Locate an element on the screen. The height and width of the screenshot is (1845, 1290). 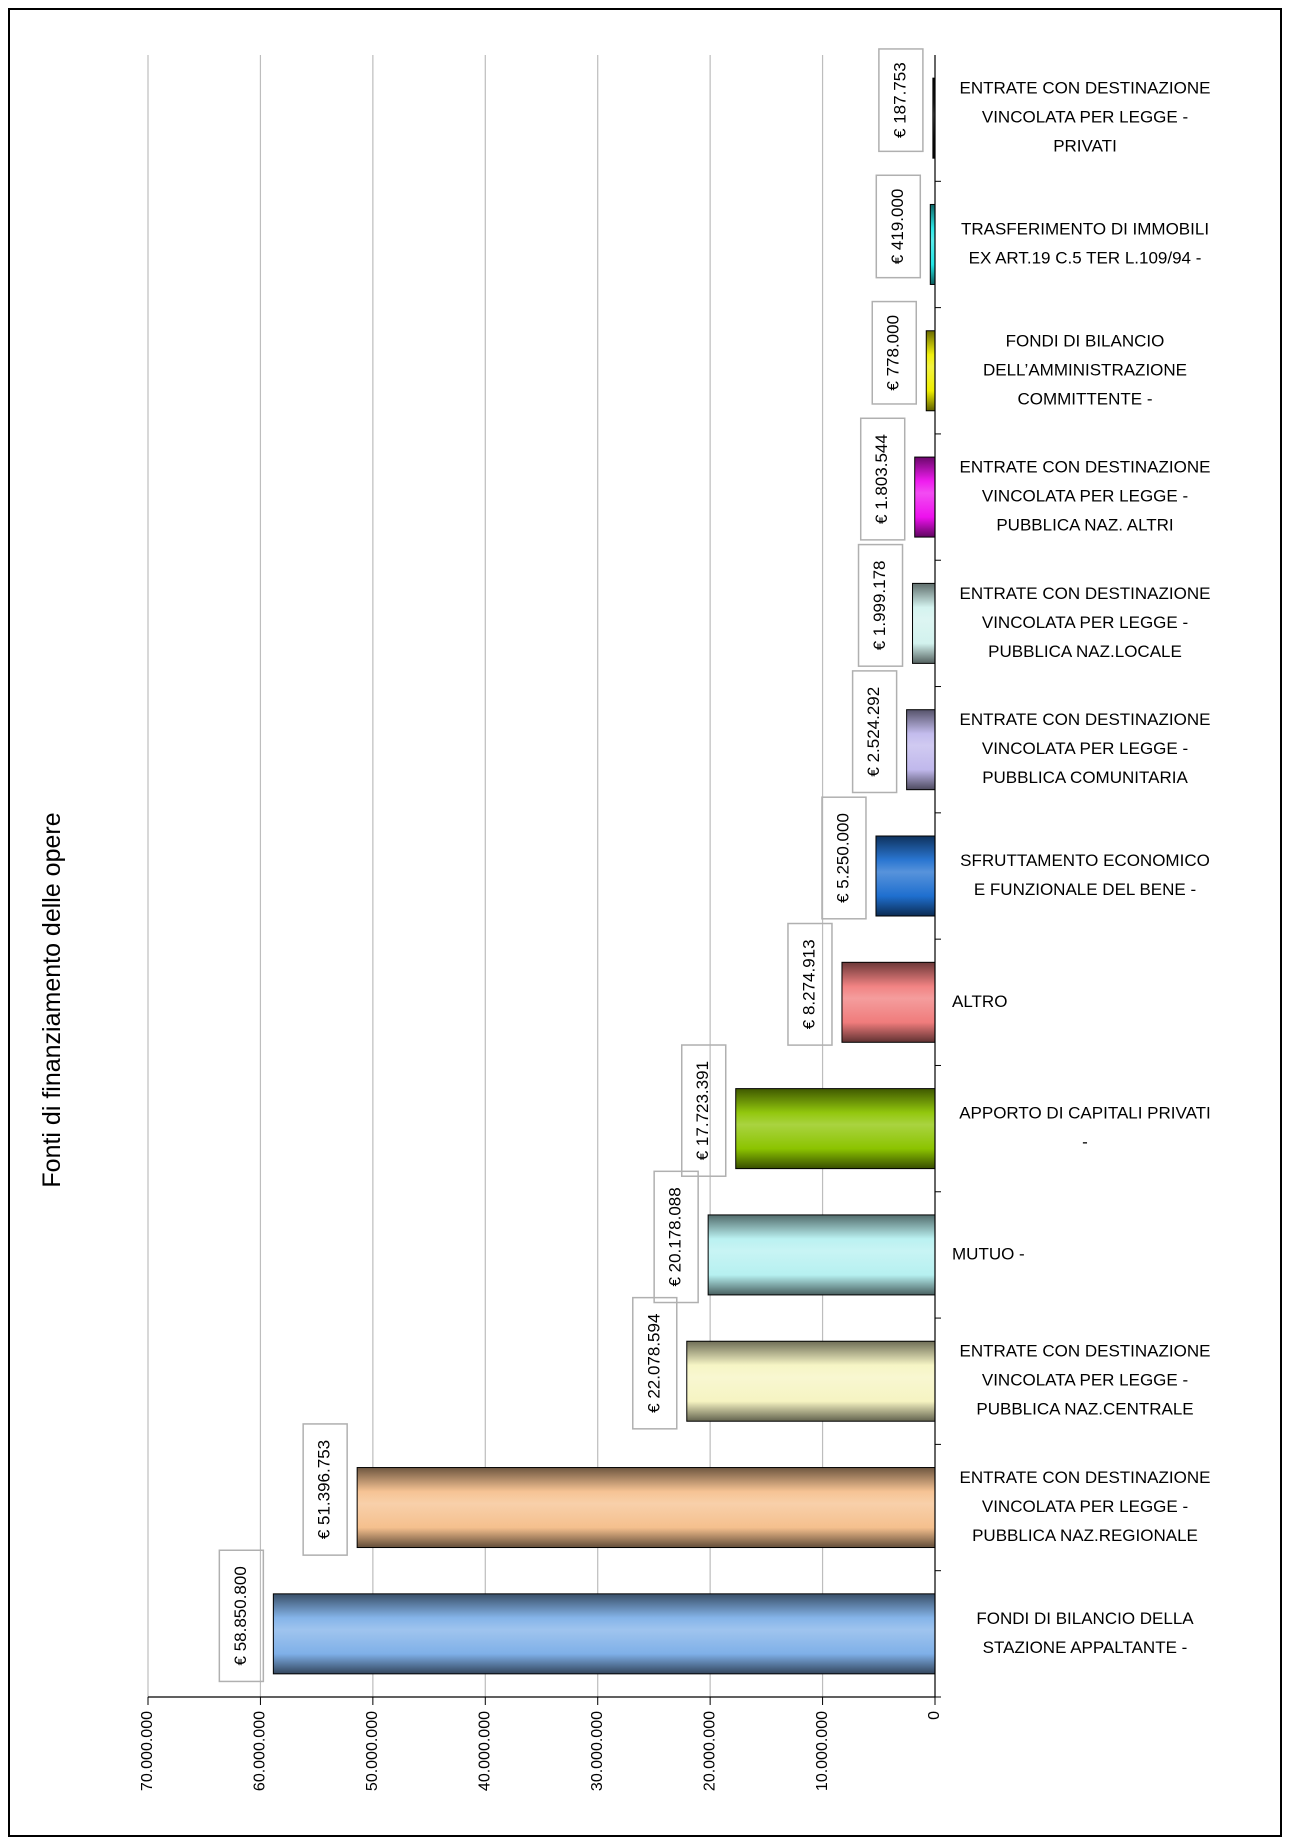
value-label-text: € 20.178.088 is located at coordinates (675, 1236).